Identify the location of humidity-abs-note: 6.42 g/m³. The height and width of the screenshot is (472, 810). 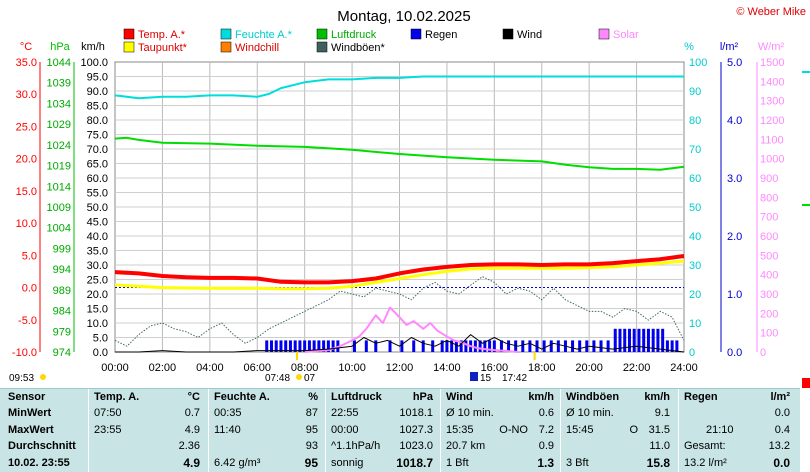
(237, 462).